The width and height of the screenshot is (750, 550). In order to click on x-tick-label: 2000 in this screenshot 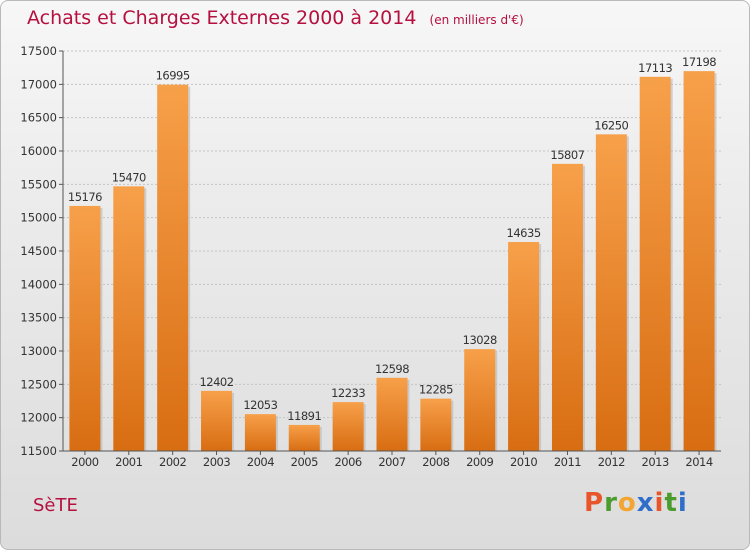, I will do `click(84, 462)`.